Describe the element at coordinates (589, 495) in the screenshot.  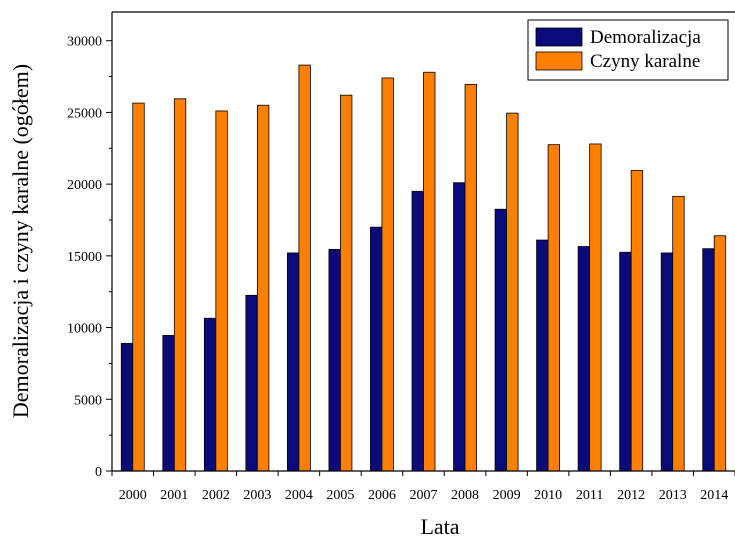
I see `x-tick-label: 2011` at that location.